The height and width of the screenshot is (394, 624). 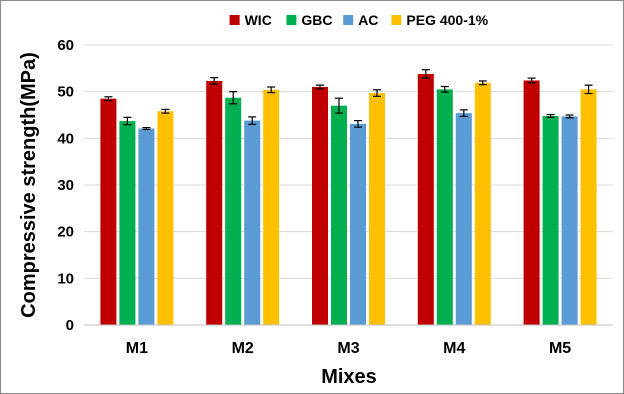 What do you see at coordinates (127, 223) in the screenshot?
I see `bar-gbc-m1` at bounding box center [127, 223].